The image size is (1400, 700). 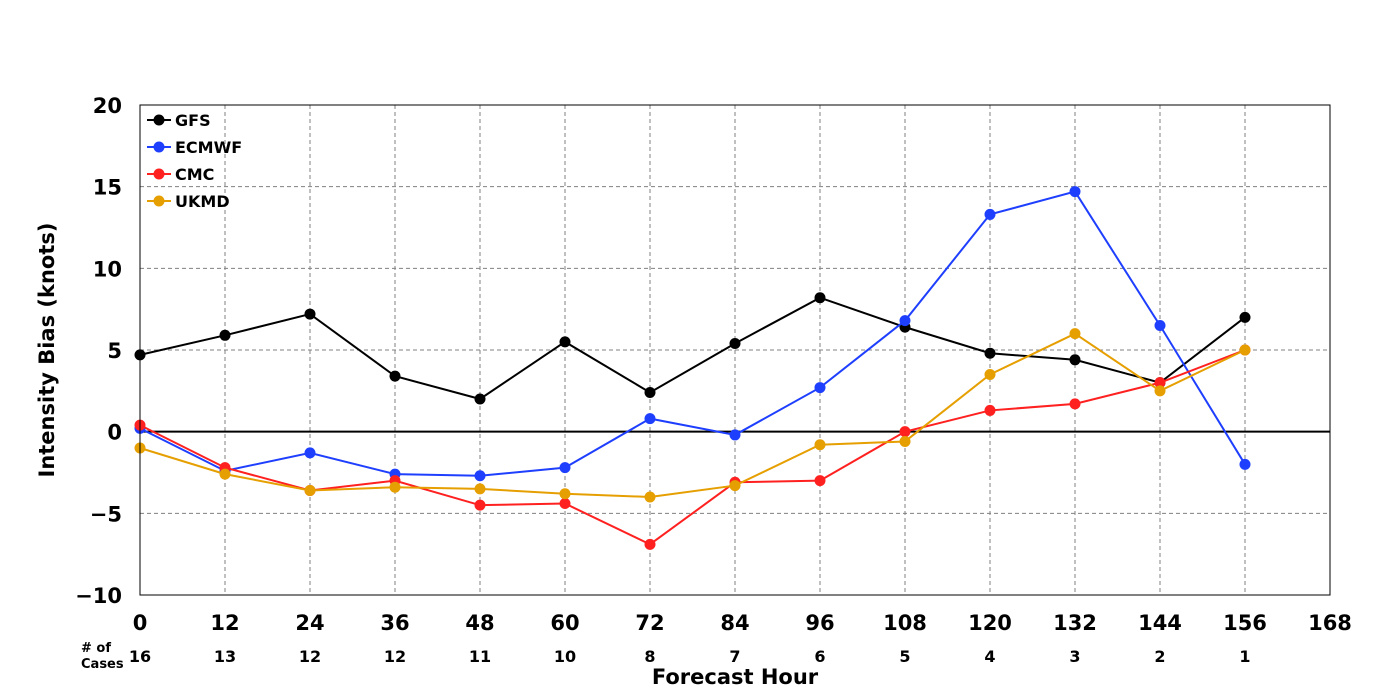 I want to click on x-tick-label: 132, so click(x=1075, y=623).